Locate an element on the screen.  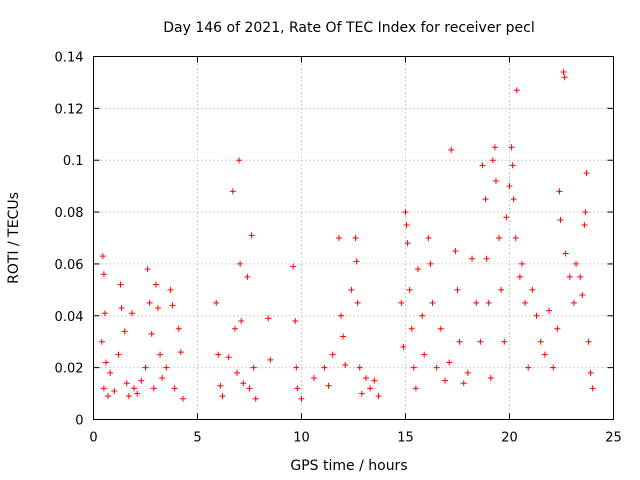
x-tick-label: 25 is located at coordinates (613, 438).